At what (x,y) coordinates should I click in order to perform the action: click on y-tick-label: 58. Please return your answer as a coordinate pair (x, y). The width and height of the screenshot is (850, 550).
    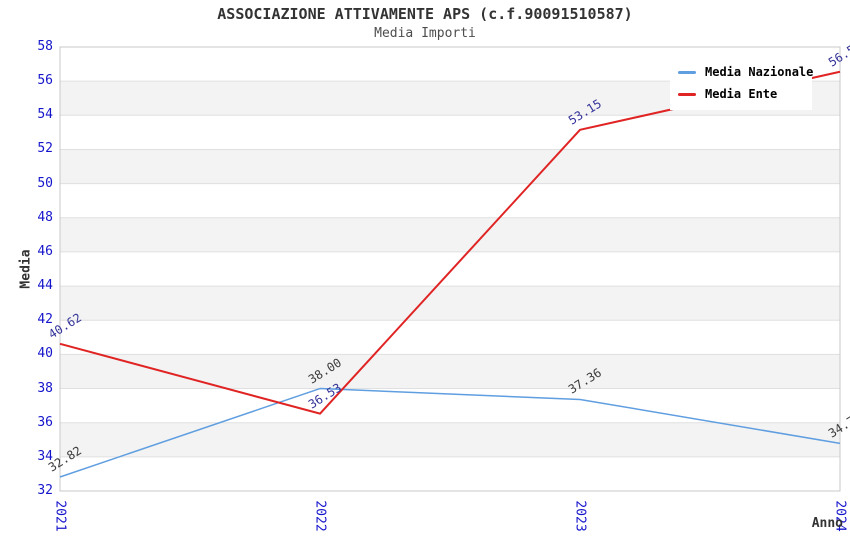
    Looking at the image, I should click on (45, 46).